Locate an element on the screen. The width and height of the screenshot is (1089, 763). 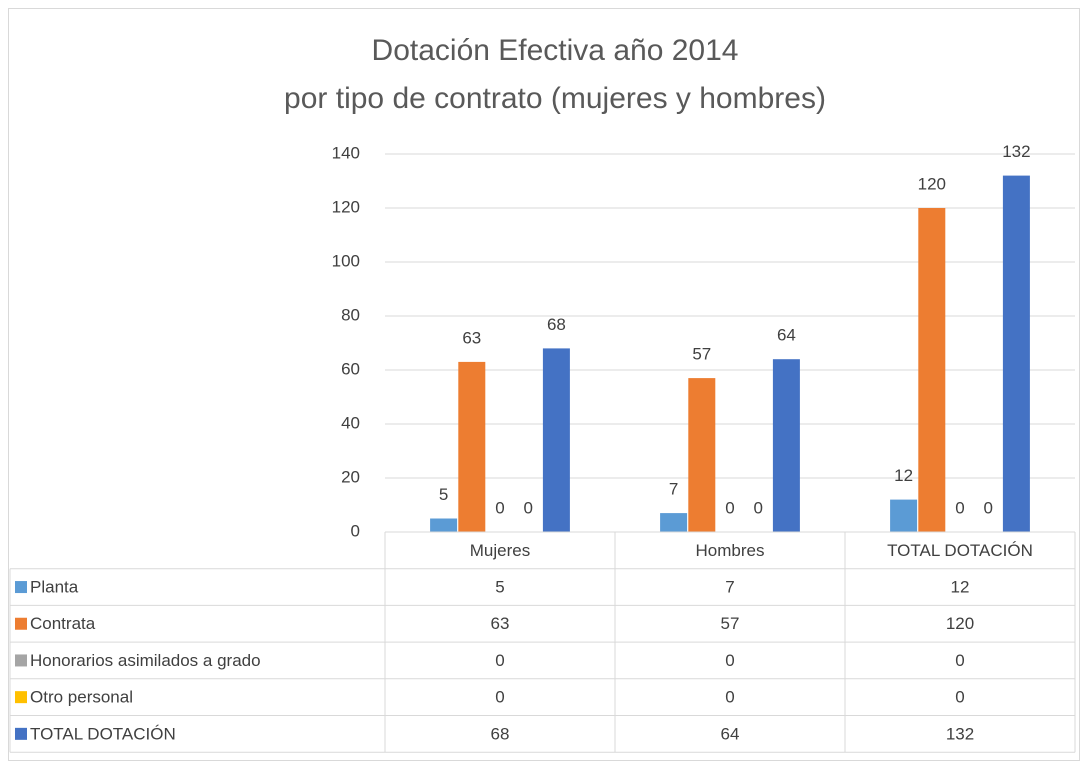
table-cell: 5 is located at coordinates (499, 587).